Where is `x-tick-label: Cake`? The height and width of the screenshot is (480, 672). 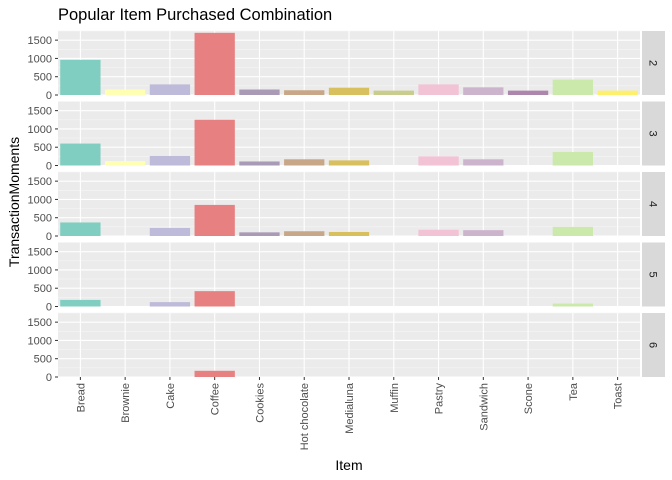 x-tick-label: Cake is located at coordinates (171, 396).